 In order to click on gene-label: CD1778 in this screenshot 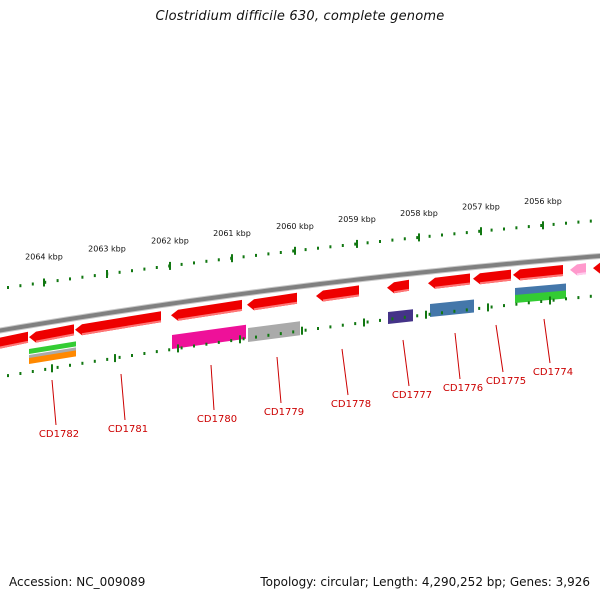, I will do `click(351, 404)`.